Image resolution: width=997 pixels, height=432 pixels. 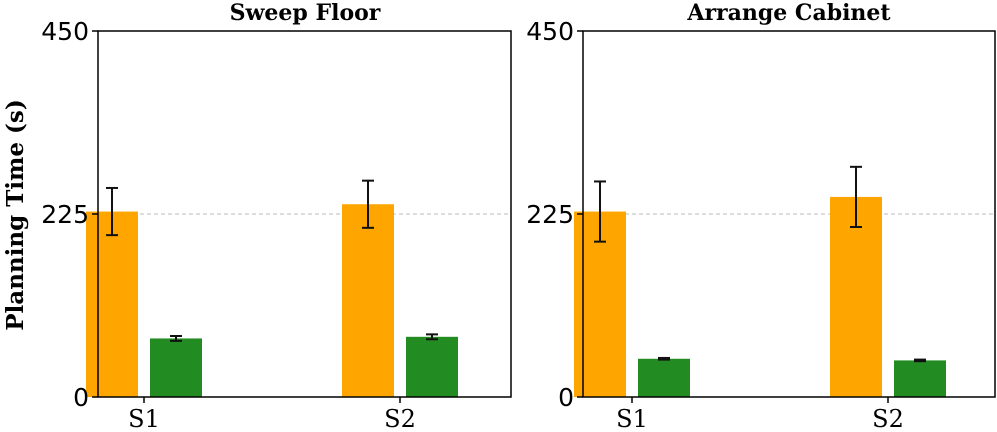 I want to click on panel-title: Sweep Floor, so click(x=305, y=13).